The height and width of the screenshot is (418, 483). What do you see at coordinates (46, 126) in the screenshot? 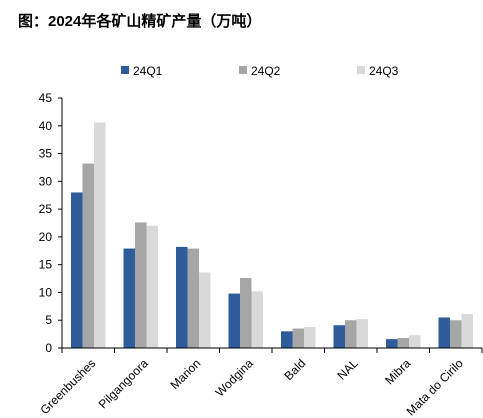
I see `y-tick-label: 40` at bounding box center [46, 126].